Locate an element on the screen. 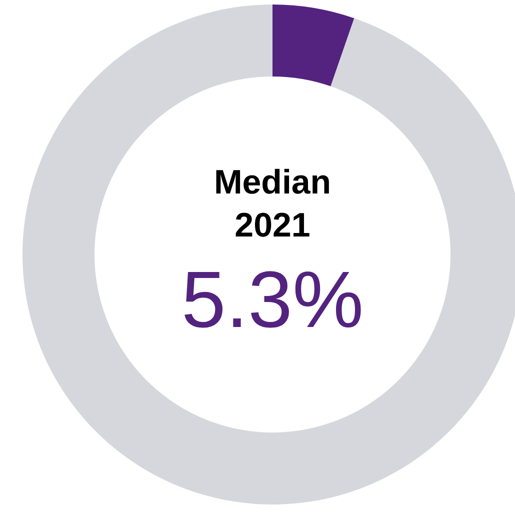  text: 5.3% is located at coordinates (272, 299).